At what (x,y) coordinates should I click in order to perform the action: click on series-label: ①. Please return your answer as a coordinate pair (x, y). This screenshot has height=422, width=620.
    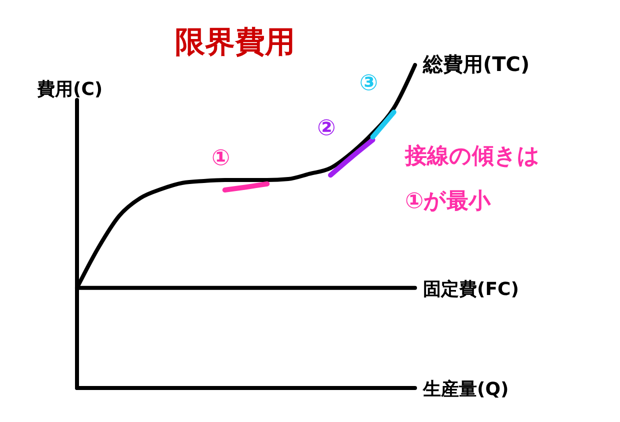
    Looking at the image, I should click on (221, 159).